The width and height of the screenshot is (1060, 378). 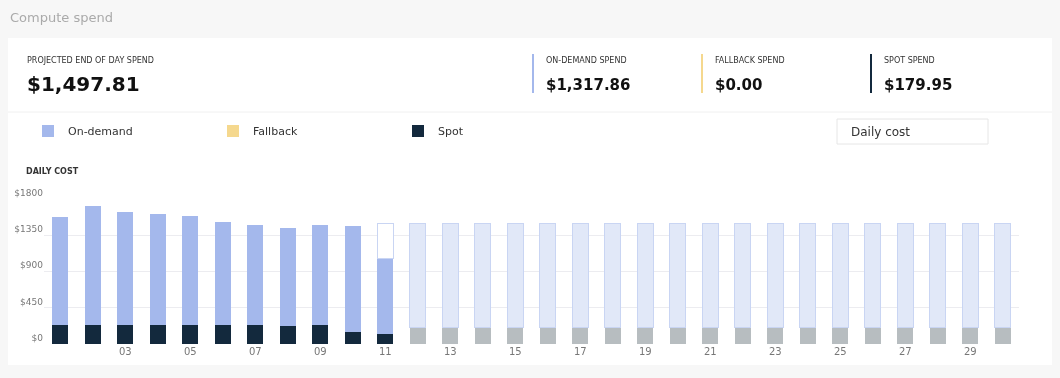 What do you see at coordinates (515, 351) in the screenshot?
I see `x-tick-label: 15` at bounding box center [515, 351].